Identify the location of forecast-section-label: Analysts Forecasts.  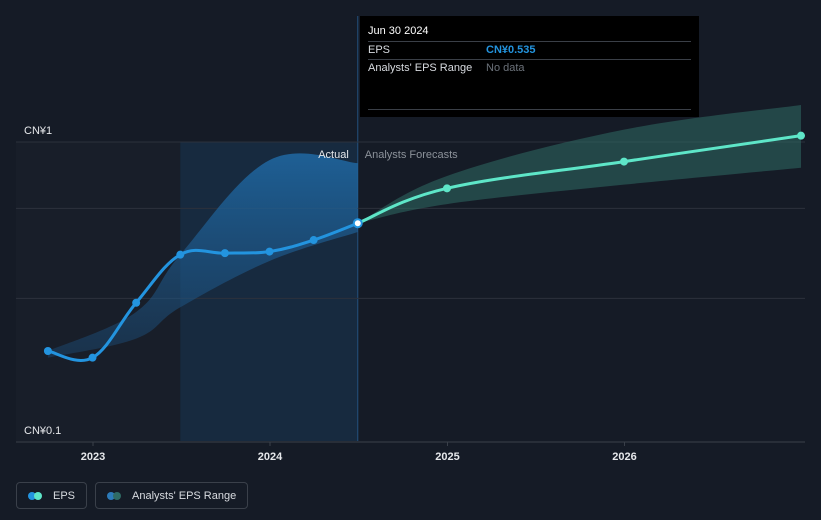
(411, 155).